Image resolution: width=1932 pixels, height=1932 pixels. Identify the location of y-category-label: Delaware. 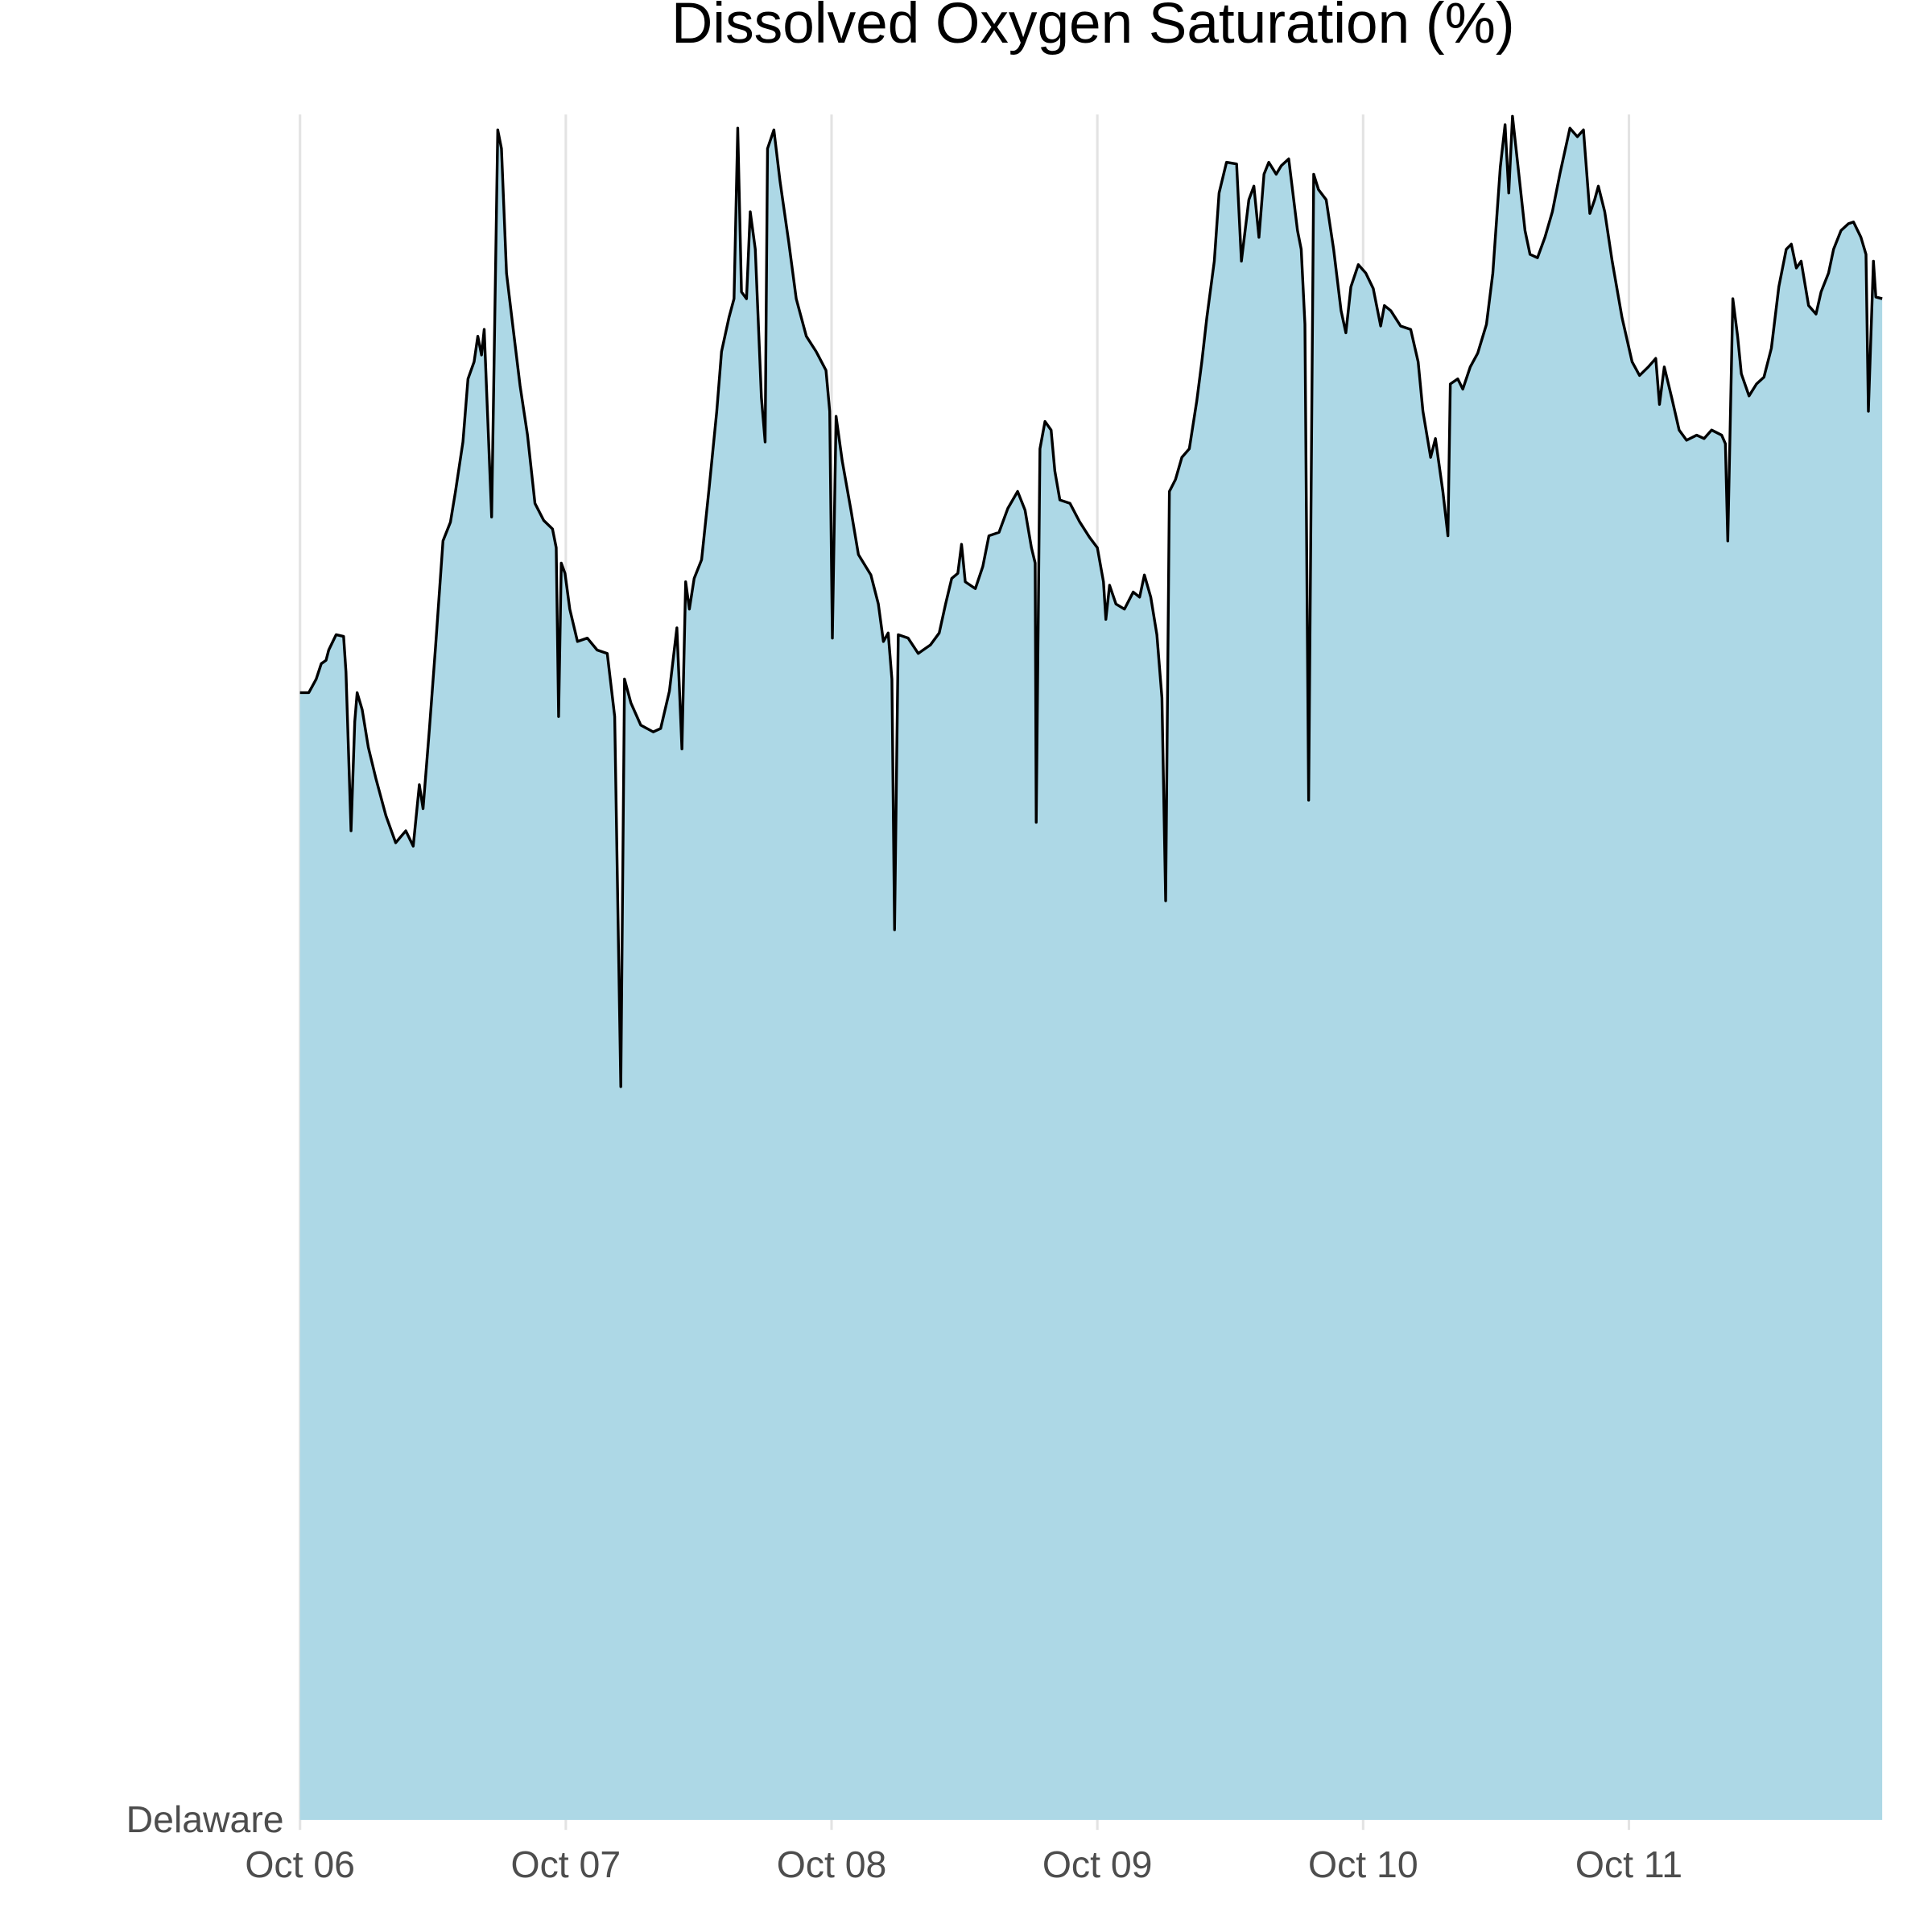
(205, 1819).